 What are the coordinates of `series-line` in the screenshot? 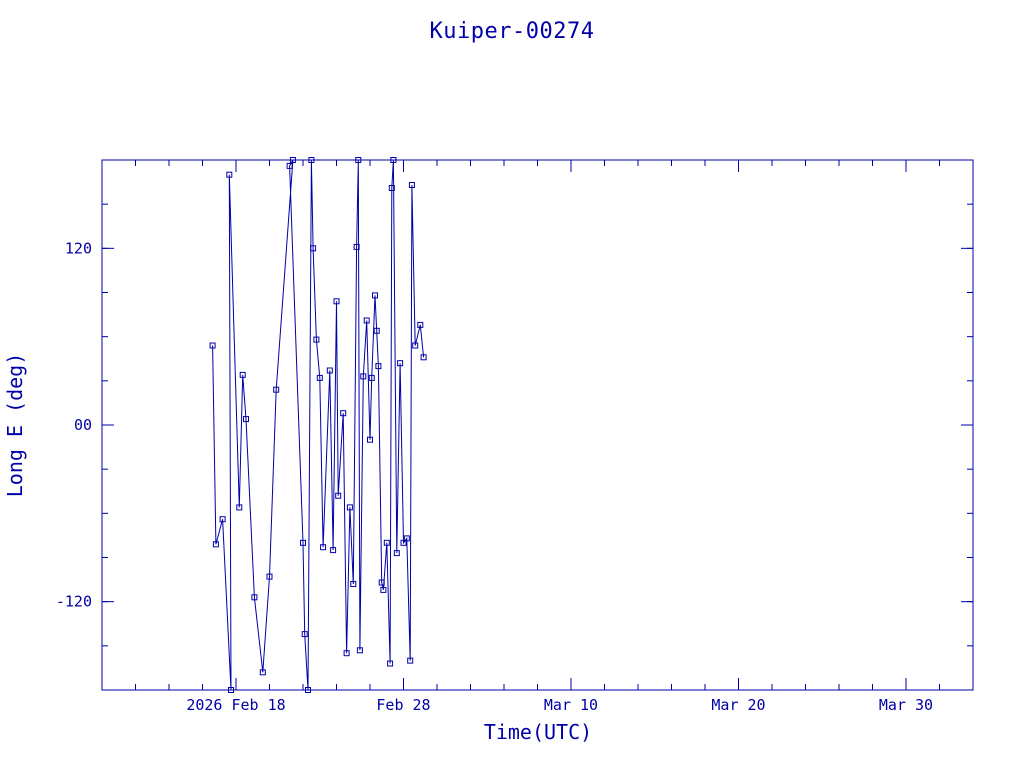 It's located at (318, 425).